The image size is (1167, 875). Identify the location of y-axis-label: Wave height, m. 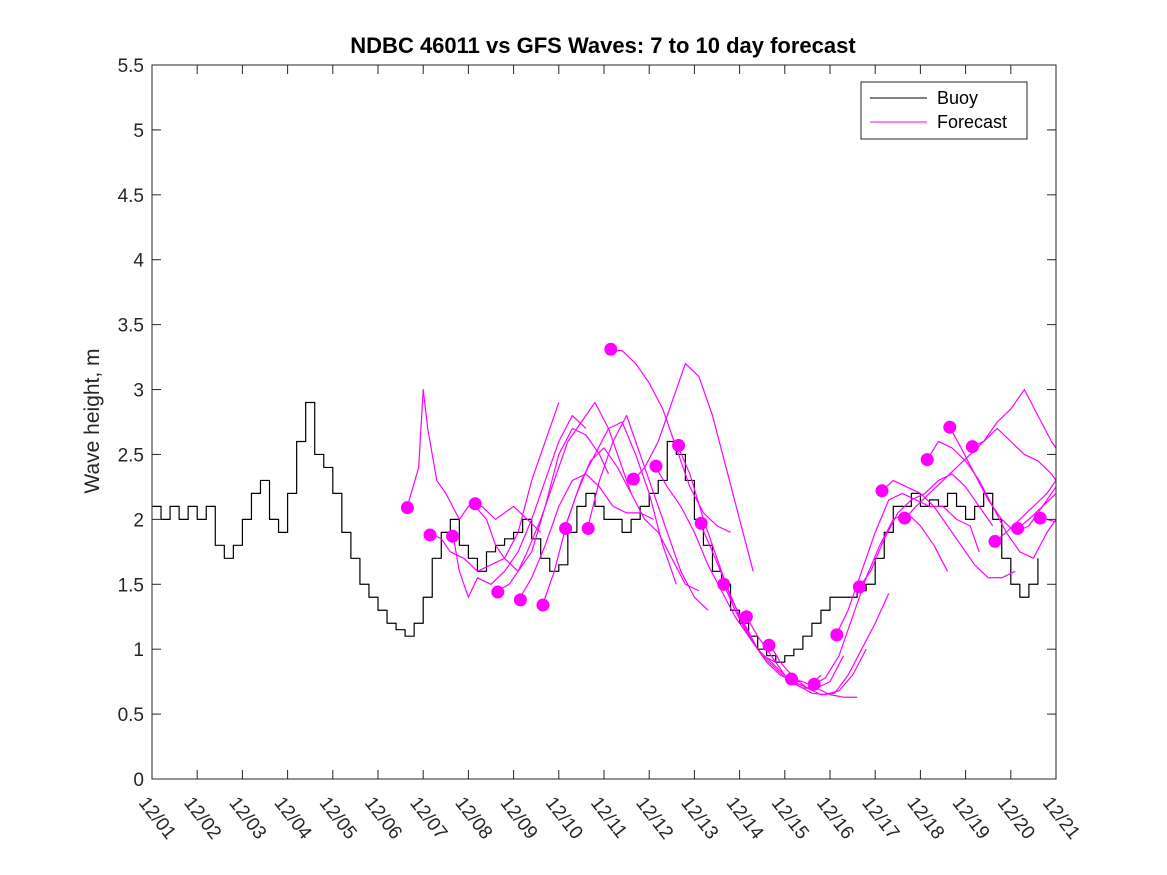
(92, 420).